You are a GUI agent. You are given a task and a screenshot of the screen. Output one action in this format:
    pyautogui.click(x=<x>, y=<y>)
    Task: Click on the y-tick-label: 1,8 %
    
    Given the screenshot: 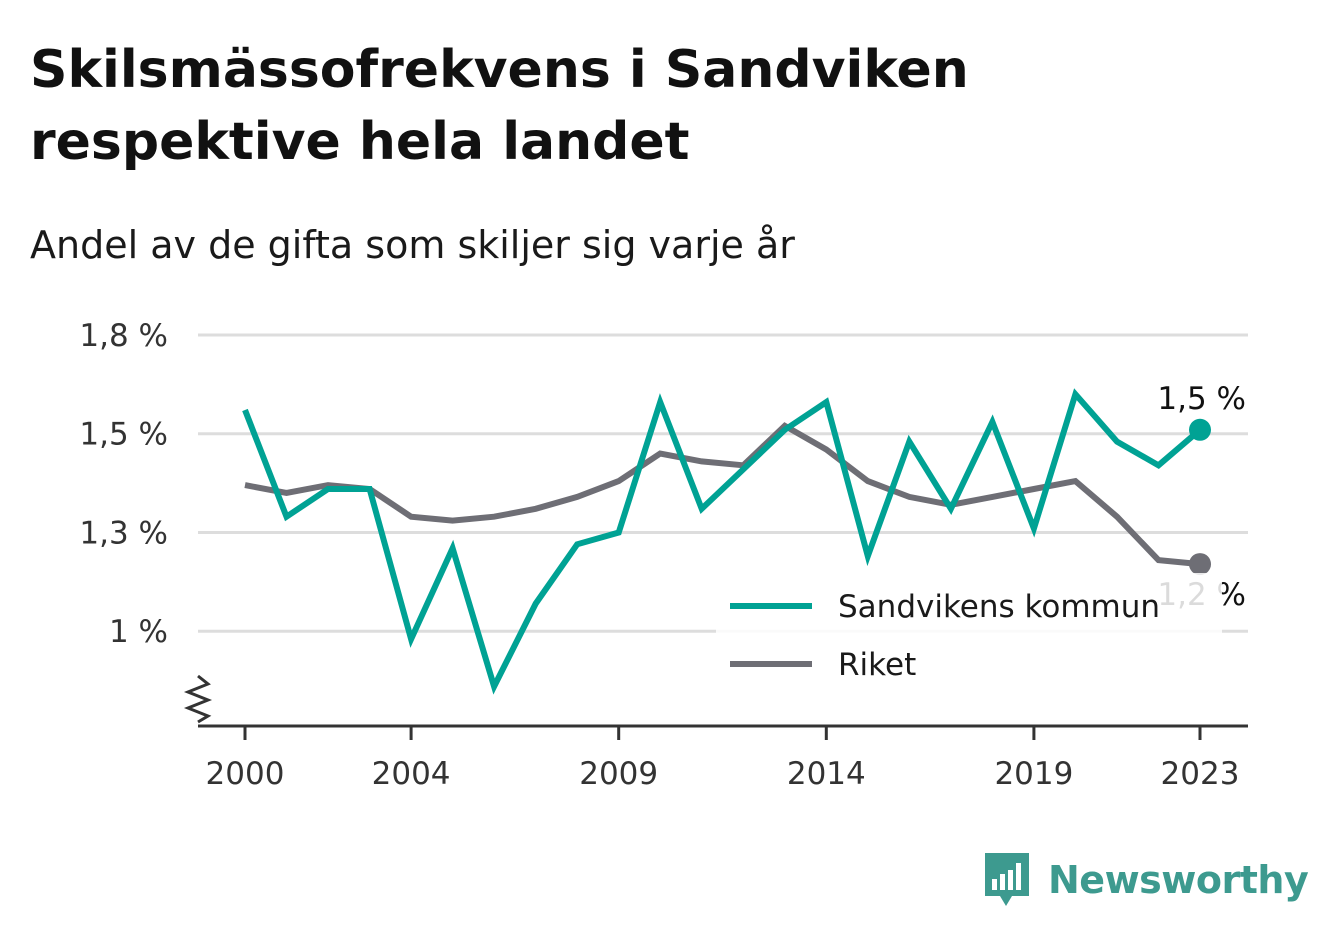 What is the action you would take?
    pyautogui.click(x=123, y=336)
    